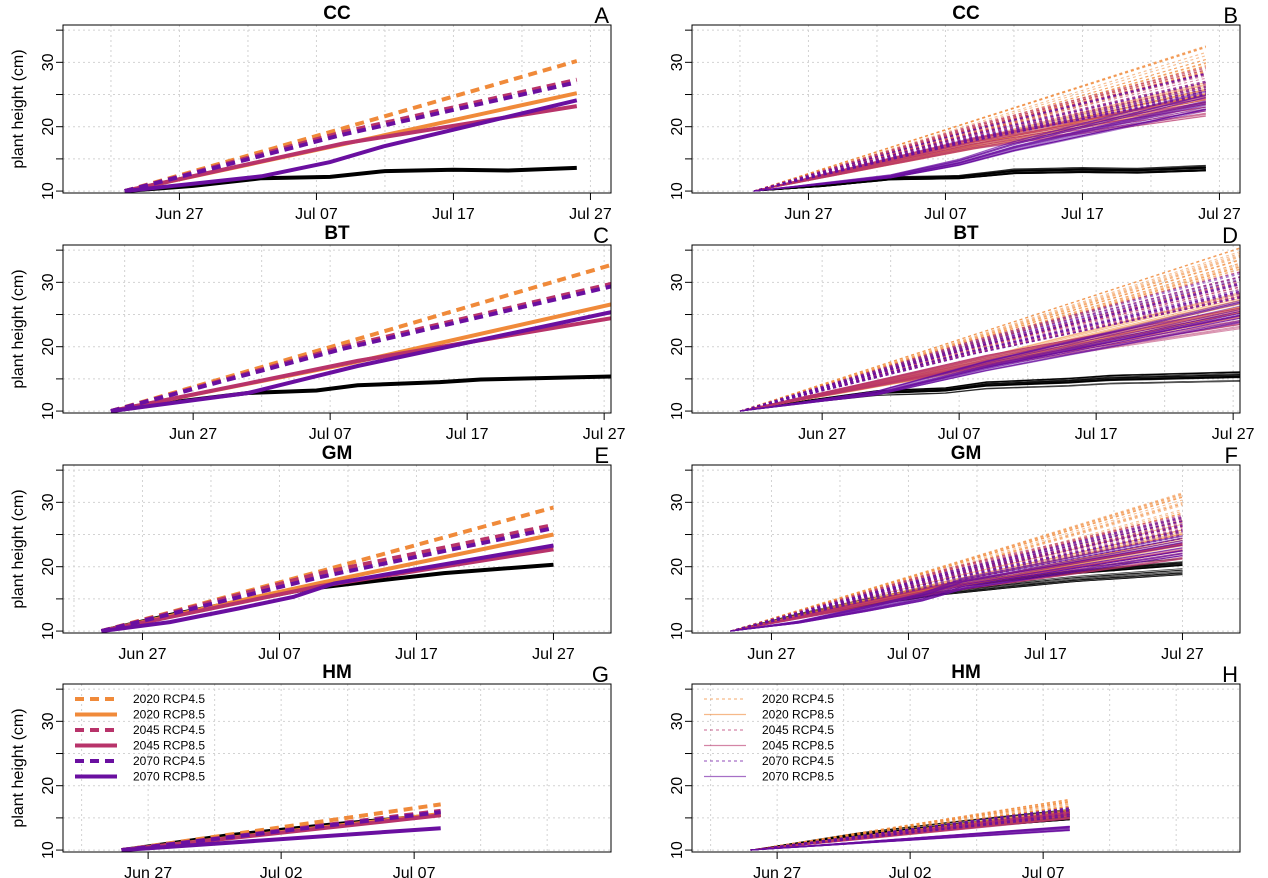 This screenshot has width=1268, height=878. What do you see at coordinates (798, 761) in the screenshot?
I see `legend-label: 2070 RCP4.5` at bounding box center [798, 761].